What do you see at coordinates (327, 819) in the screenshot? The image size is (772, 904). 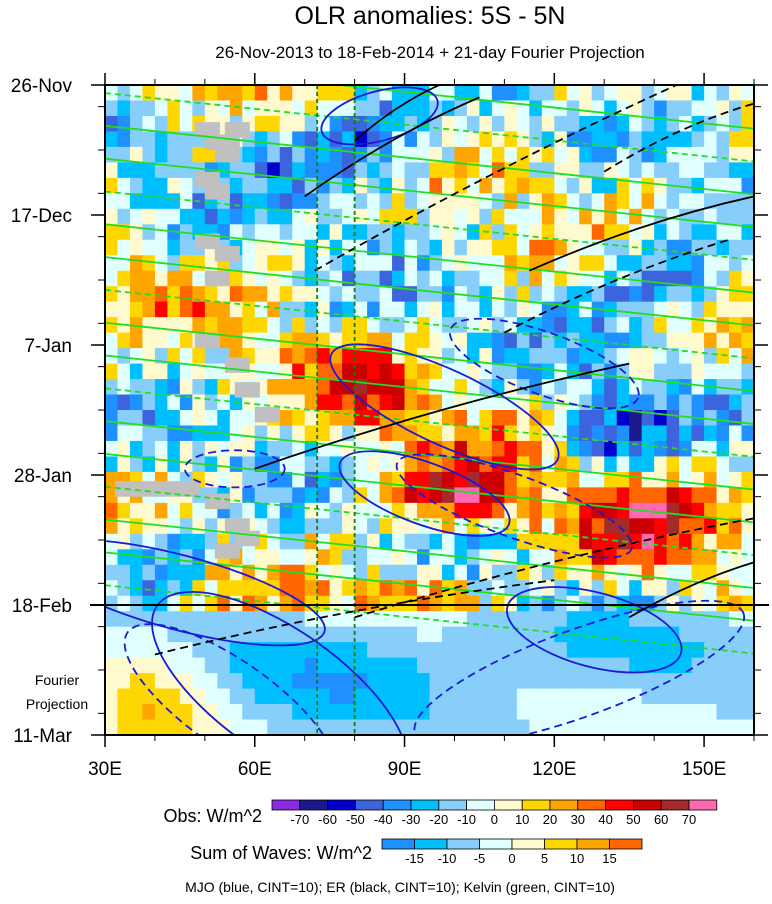 I see `legend-level-label: -60` at bounding box center [327, 819].